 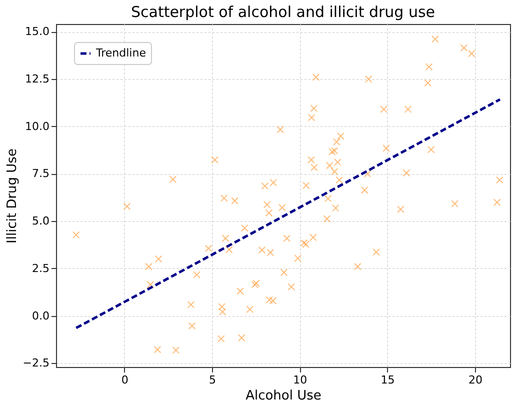 What do you see at coordinates (120, 53) in the screenshot?
I see `legend-label: Trendline` at bounding box center [120, 53].